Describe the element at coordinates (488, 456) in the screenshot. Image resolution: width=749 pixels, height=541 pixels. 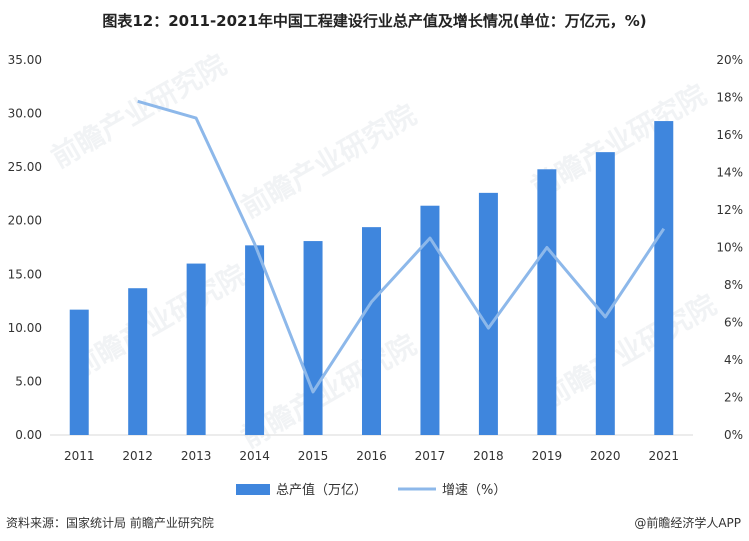
I see `x-tick-label: 2018` at that location.